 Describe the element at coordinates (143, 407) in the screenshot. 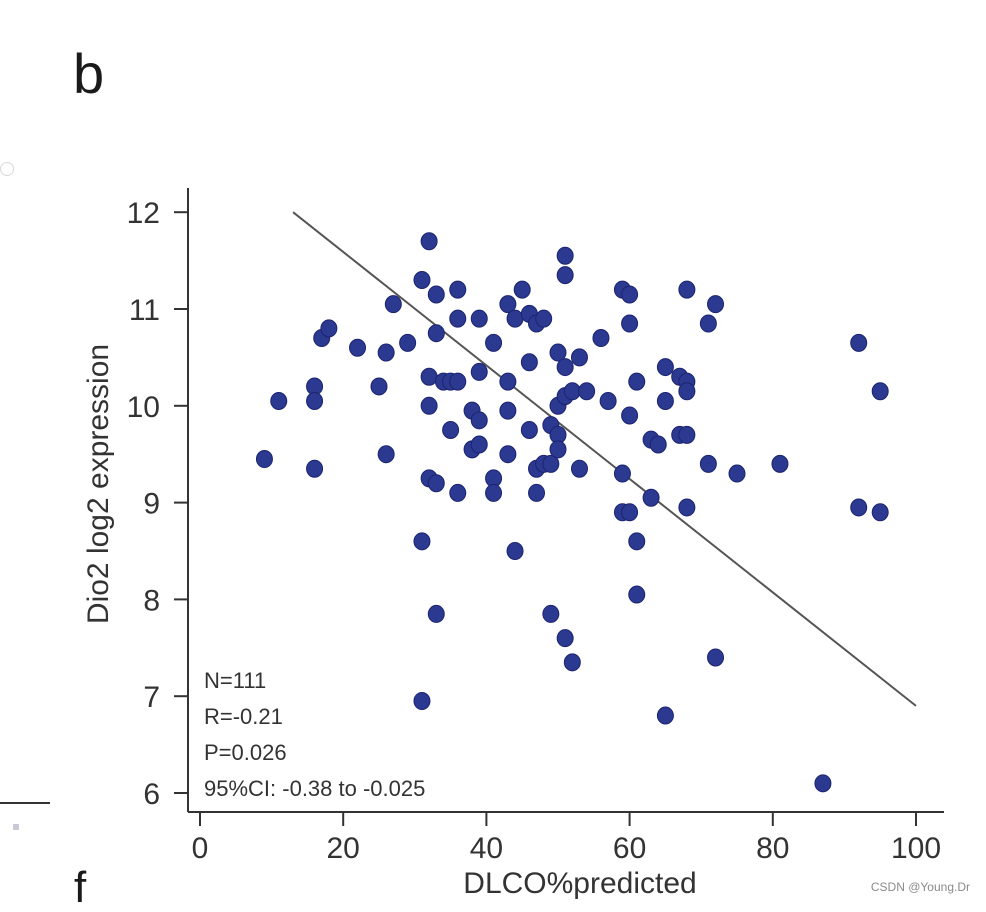

I see `y-tick-label: 10` at that location.